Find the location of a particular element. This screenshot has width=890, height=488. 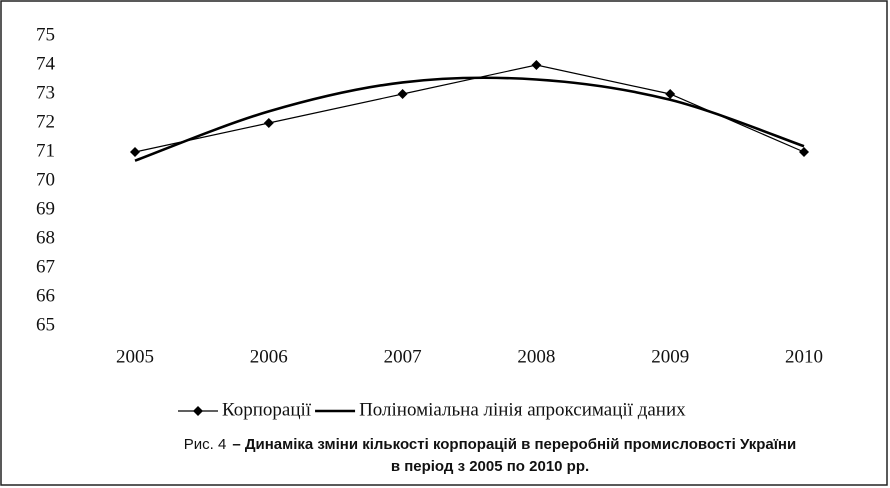

y-tick-label: 74 is located at coordinates (46, 63).